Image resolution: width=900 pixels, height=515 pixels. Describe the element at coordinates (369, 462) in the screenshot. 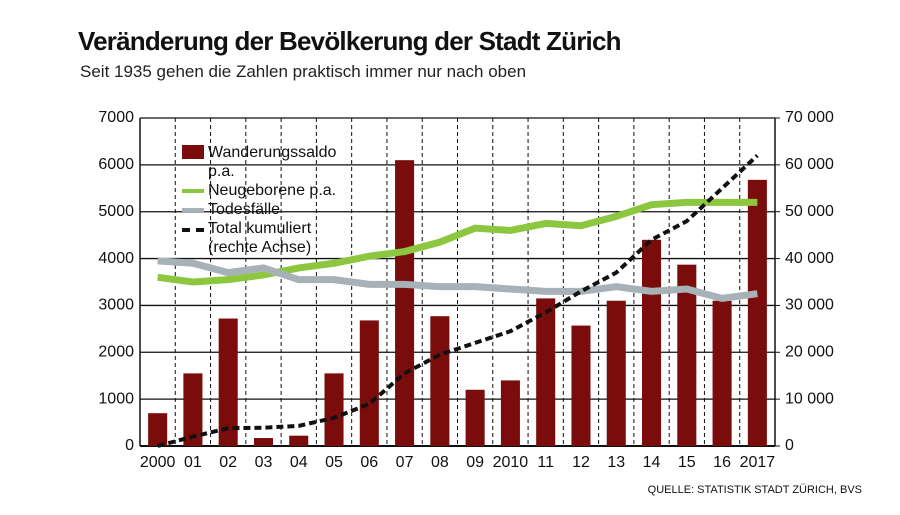

I see `x-tick-label: 06` at that location.